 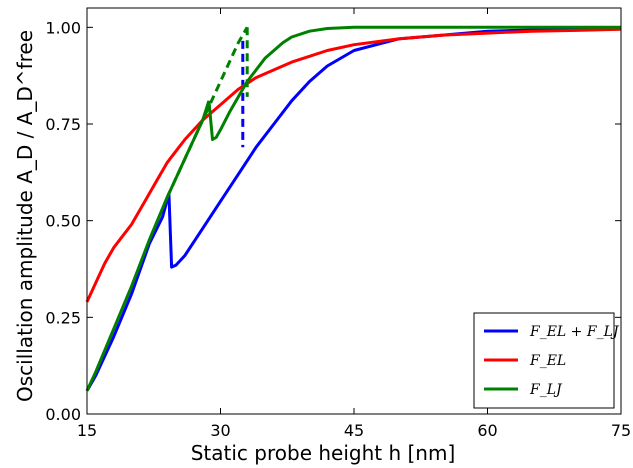 What do you see at coordinates (220, 430) in the screenshot?
I see `x-tick-label: 30` at bounding box center [220, 430].